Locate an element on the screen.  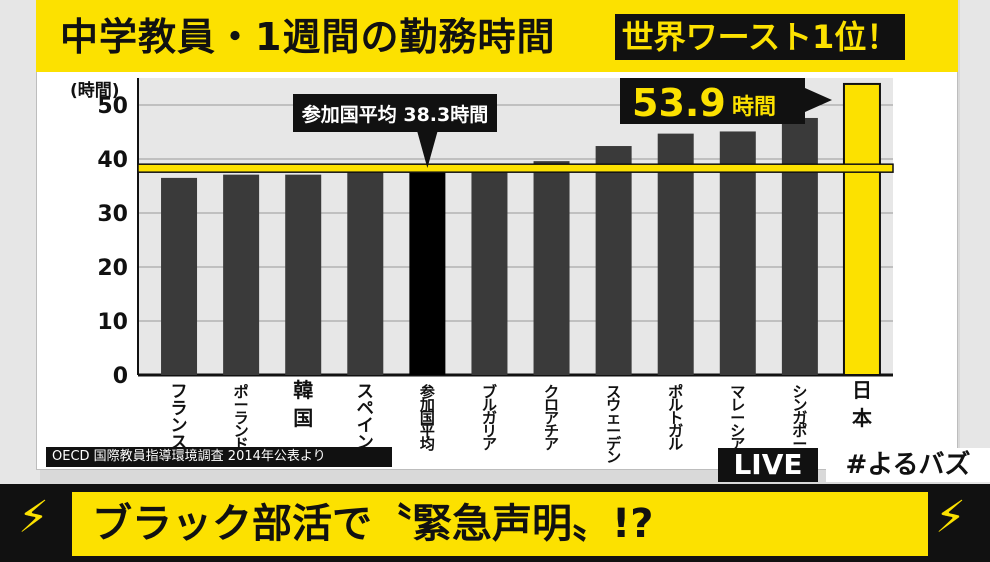
live-badge: LIVE is located at coordinates (768, 465).